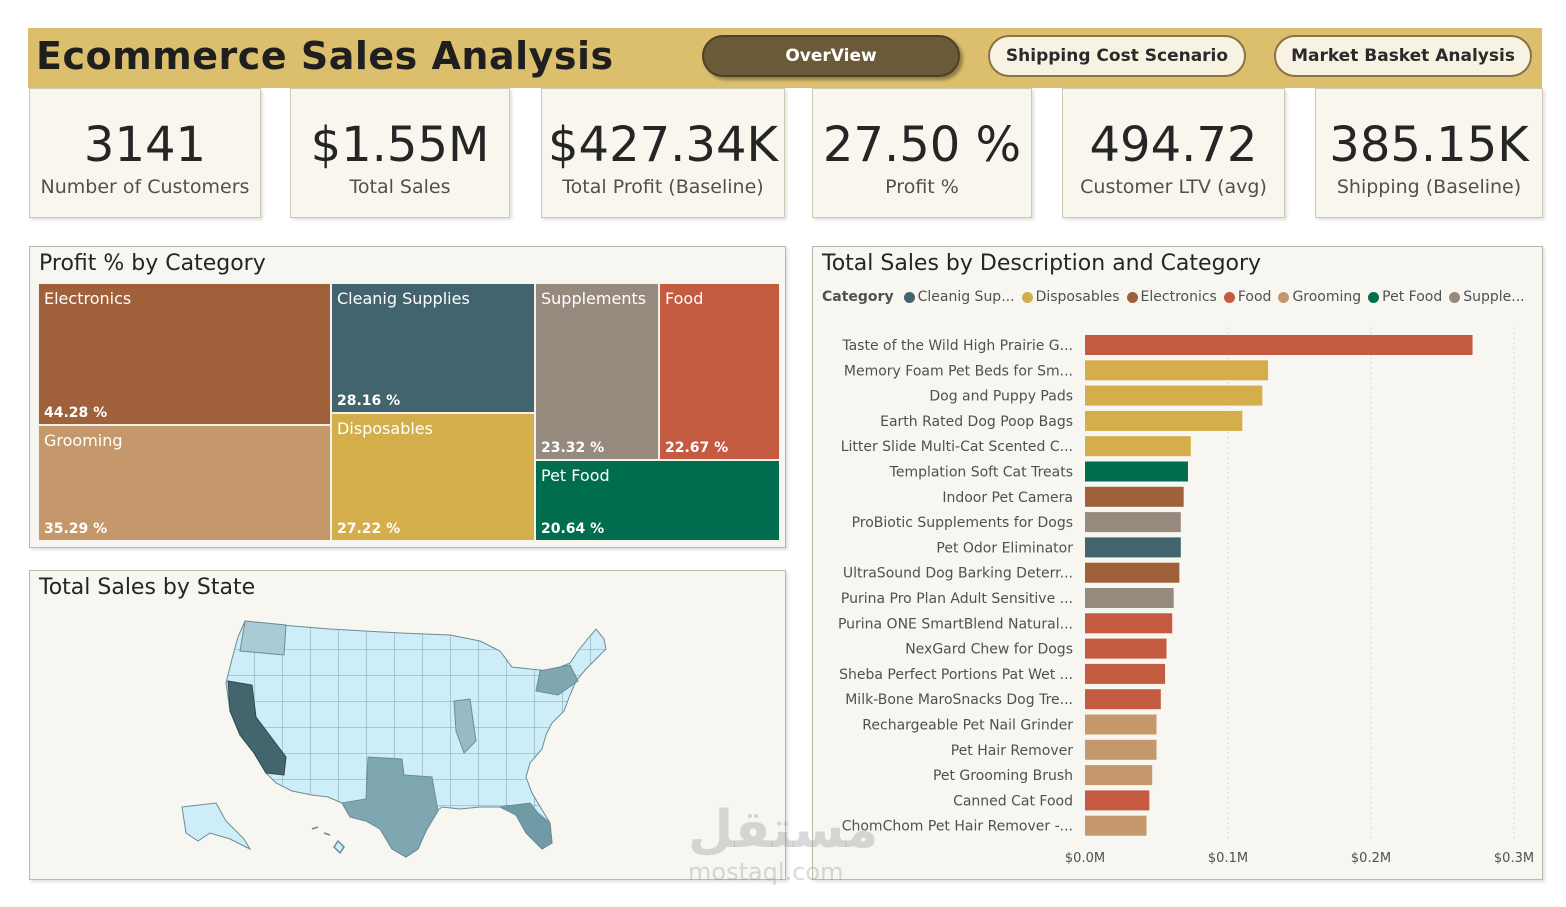 The image size is (1566, 907). Describe the element at coordinates (1371, 858) in the screenshot. I see `x-tick-label: $0.2M` at that location.